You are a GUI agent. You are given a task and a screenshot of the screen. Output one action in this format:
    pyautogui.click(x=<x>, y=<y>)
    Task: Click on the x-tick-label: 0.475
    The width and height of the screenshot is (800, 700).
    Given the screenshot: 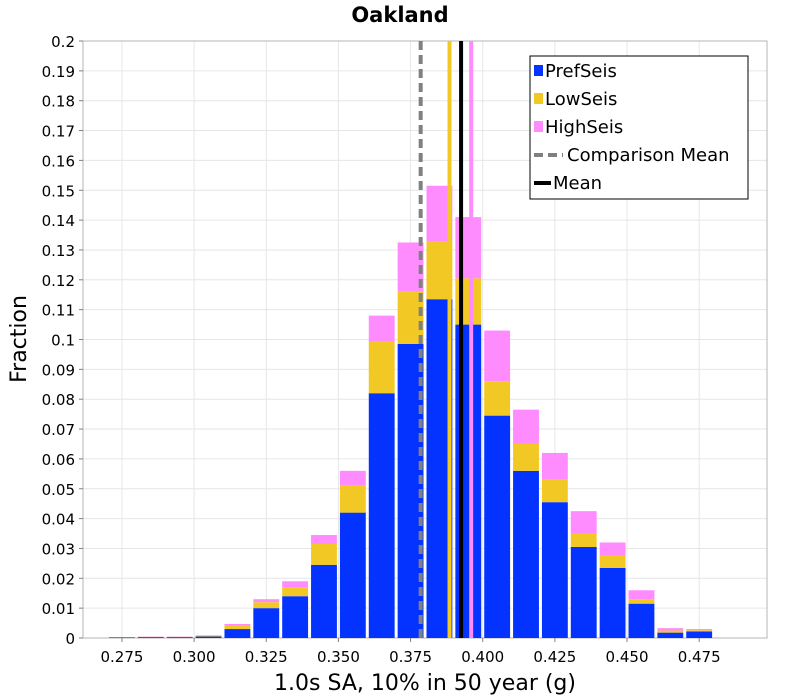 What is the action you would take?
    pyautogui.click(x=699, y=657)
    